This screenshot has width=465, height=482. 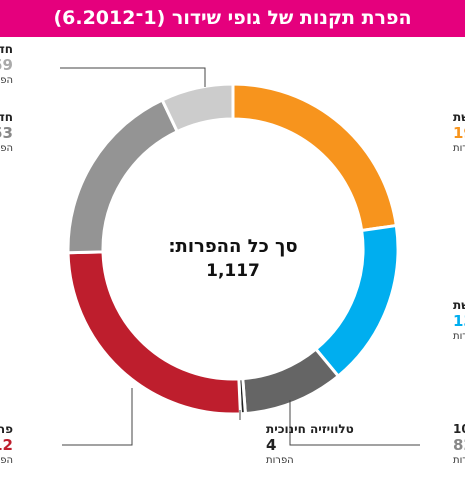 I want to click on title-bar, so click(x=232, y=18).